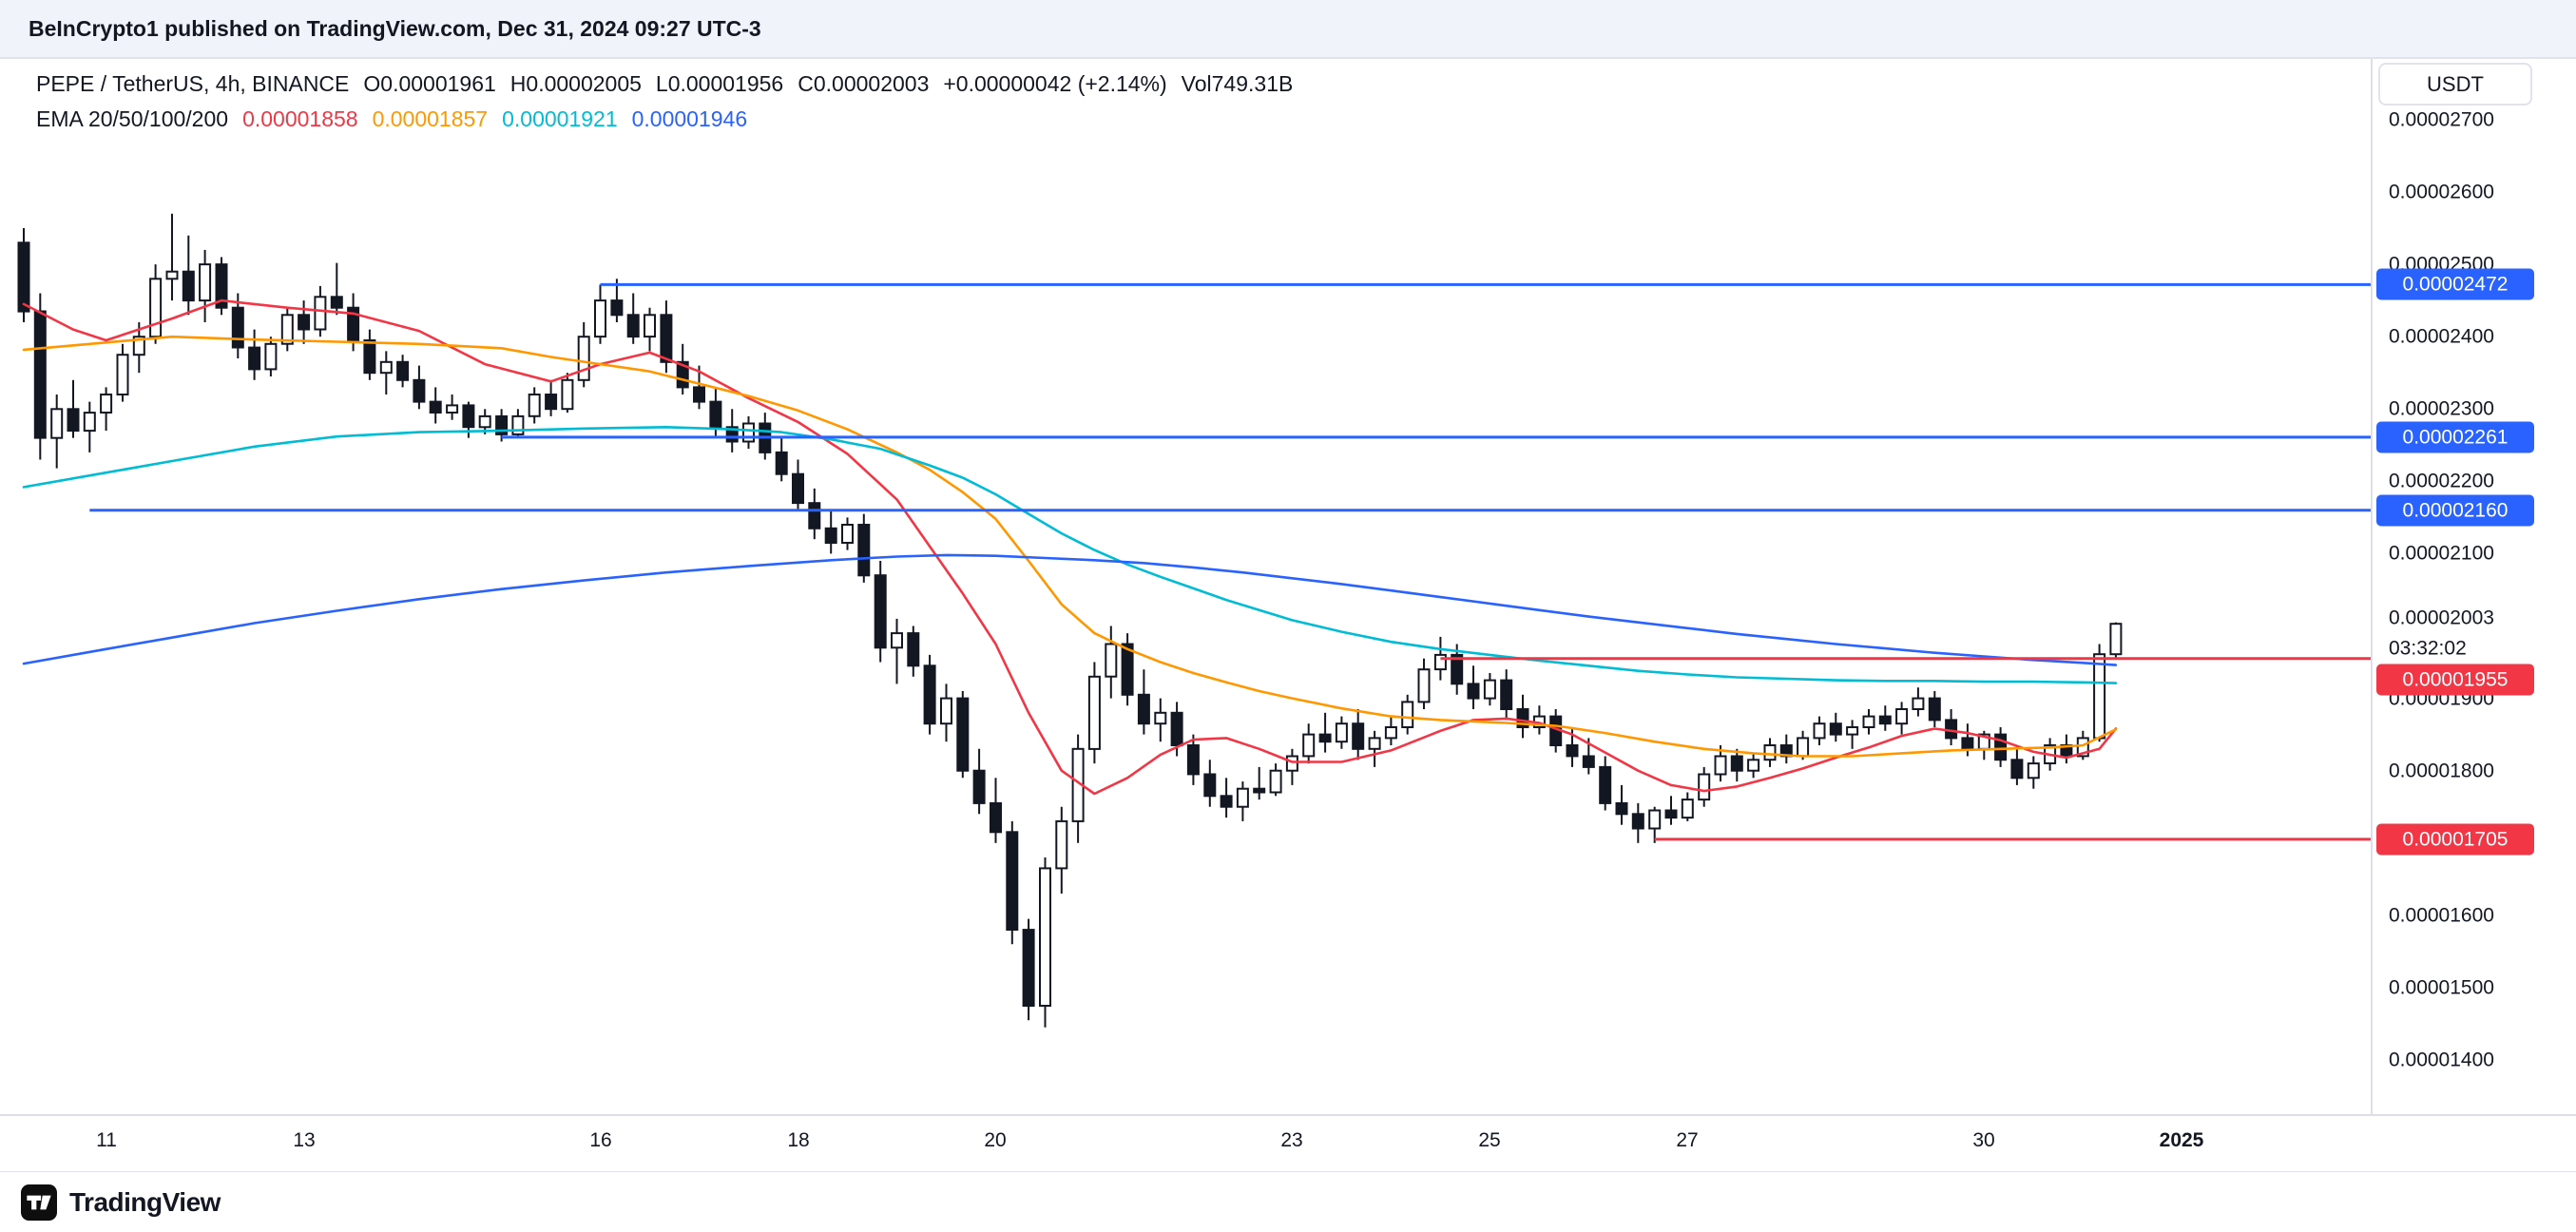 The width and height of the screenshot is (2576, 1232). What do you see at coordinates (864, 83) in the screenshot?
I see `ohlc-close: C0.00002003` at bounding box center [864, 83].